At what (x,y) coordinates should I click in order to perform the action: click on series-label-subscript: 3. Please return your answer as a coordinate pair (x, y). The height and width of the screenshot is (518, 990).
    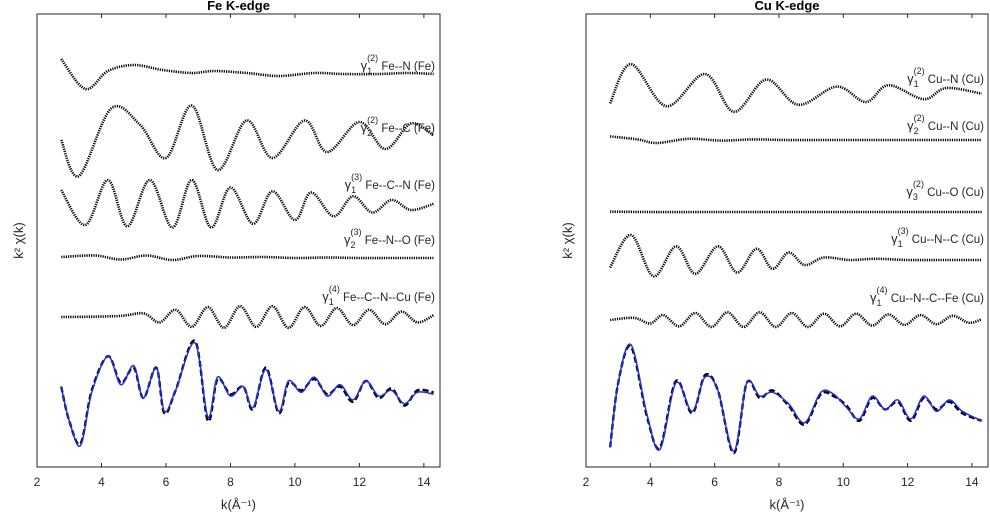
    Looking at the image, I should click on (915, 197).